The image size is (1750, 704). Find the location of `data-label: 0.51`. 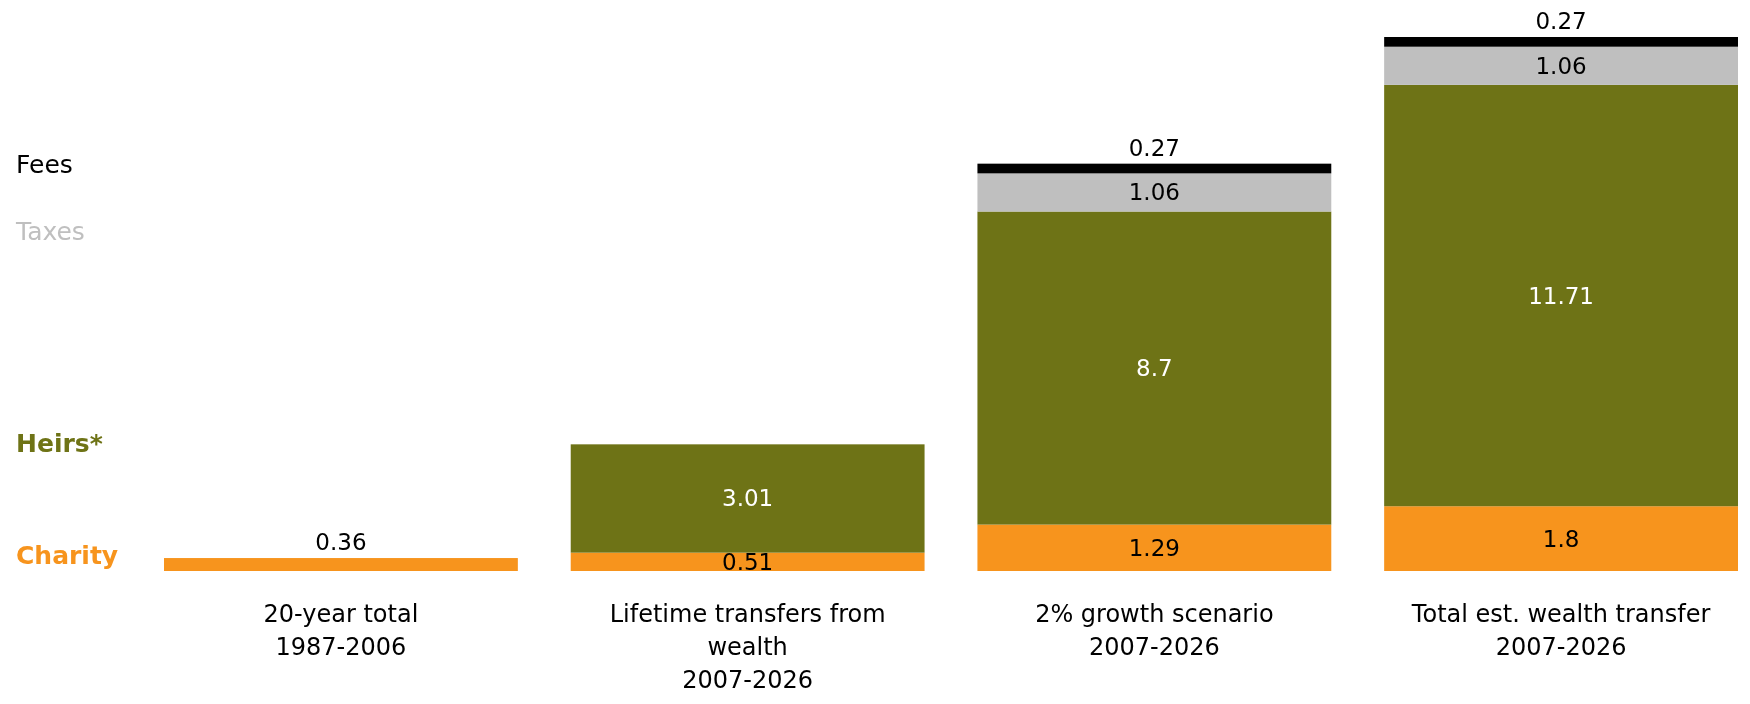

data-label: 0.51 is located at coordinates (748, 561).